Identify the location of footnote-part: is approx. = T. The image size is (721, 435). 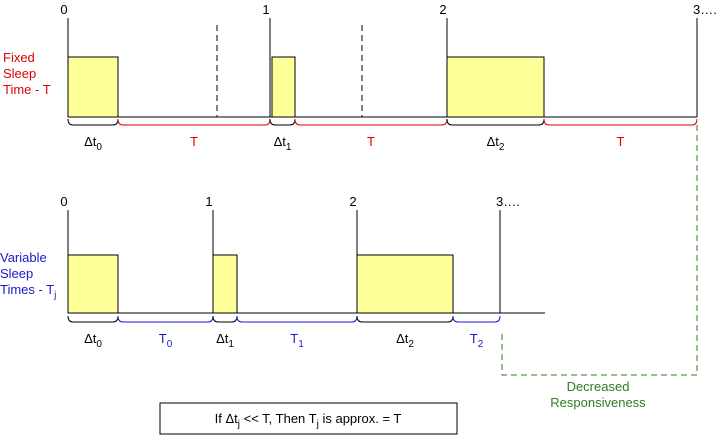
(360, 418).